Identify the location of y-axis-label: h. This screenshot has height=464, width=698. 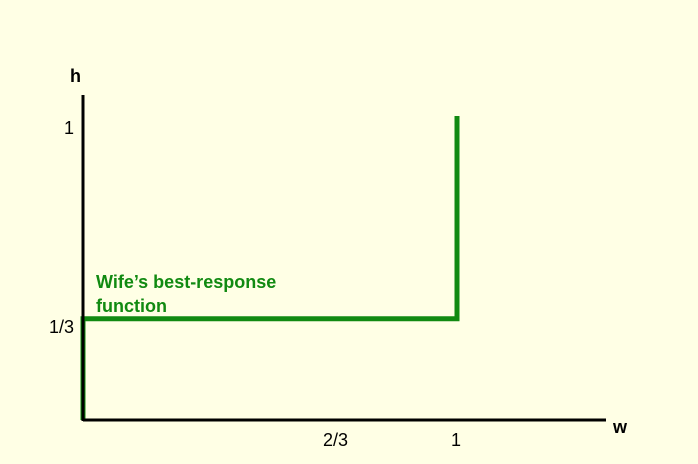
(75, 76).